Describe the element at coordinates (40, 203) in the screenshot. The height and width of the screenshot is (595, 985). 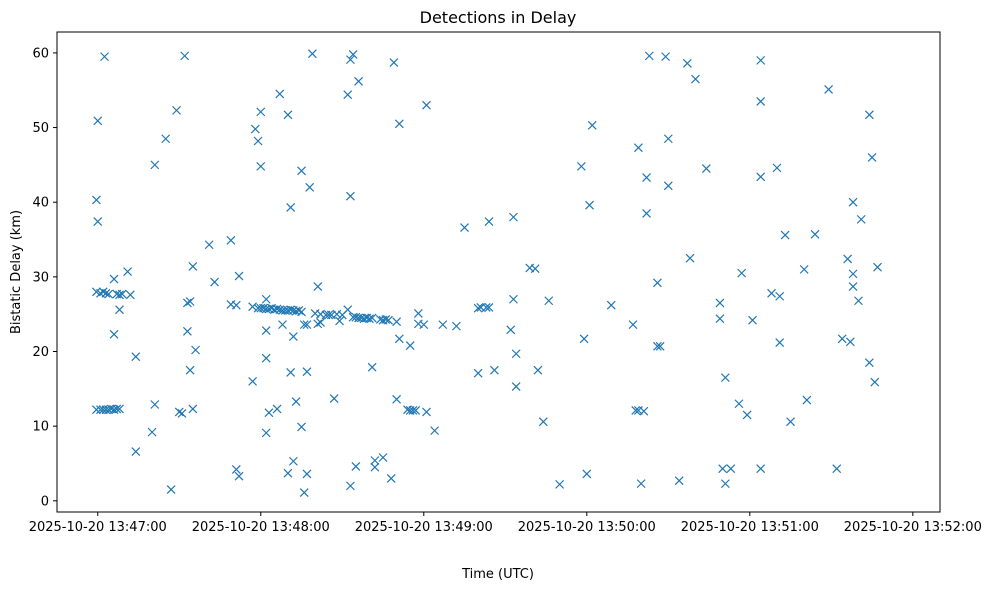
I see `y-tick-label: 40` at that location.